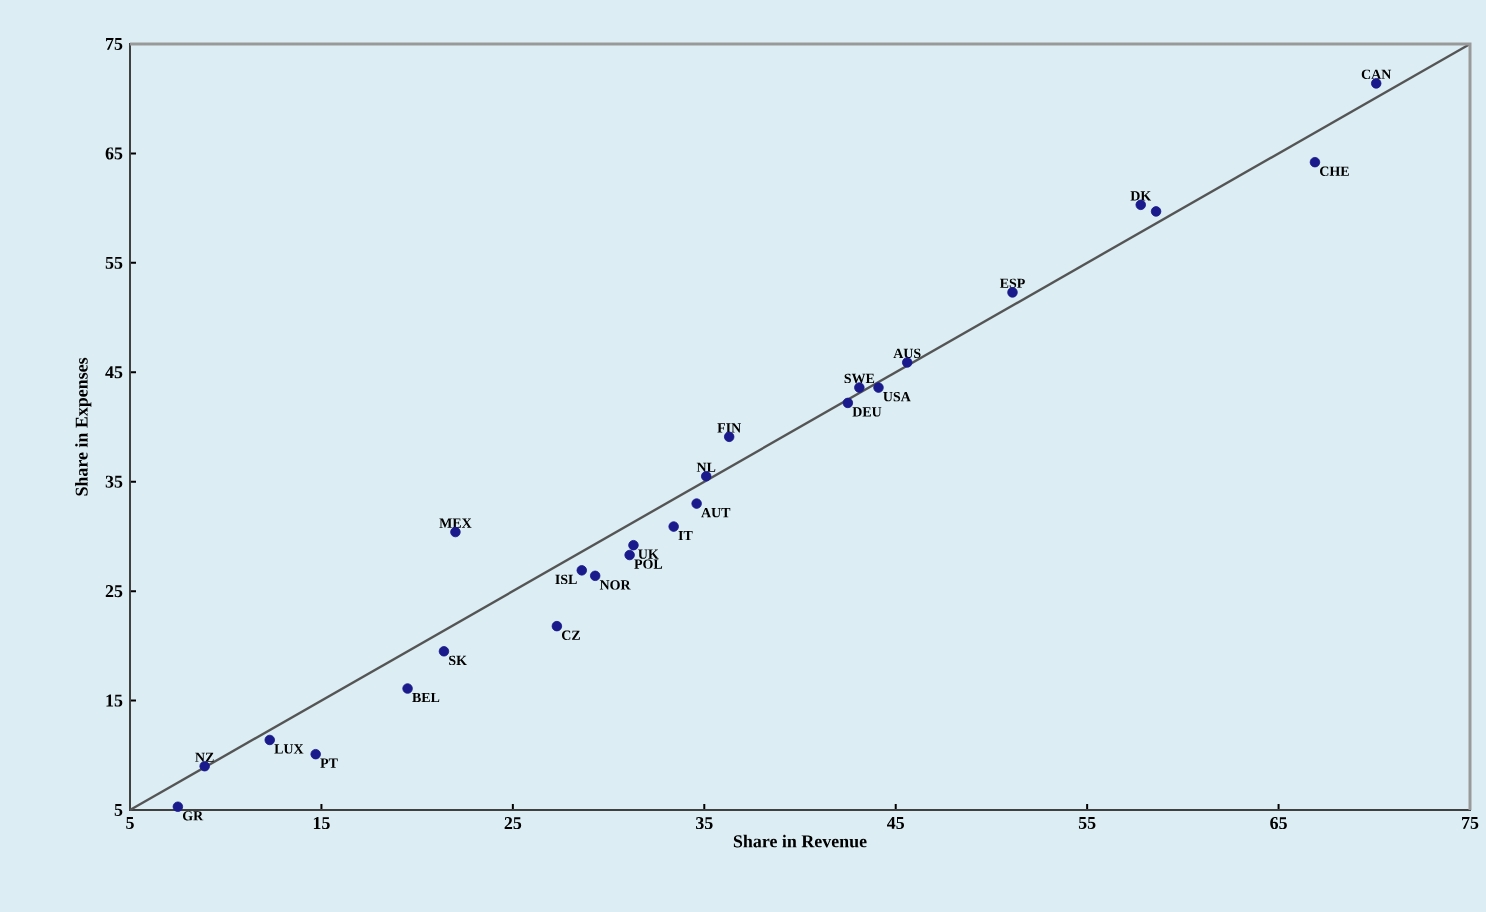 Image resolution: width=1486 pixels, height=912 pixels. Describe the element at coordinates (1470, 823) in the screenshot. I see `x-tick-label: 75` at that location.